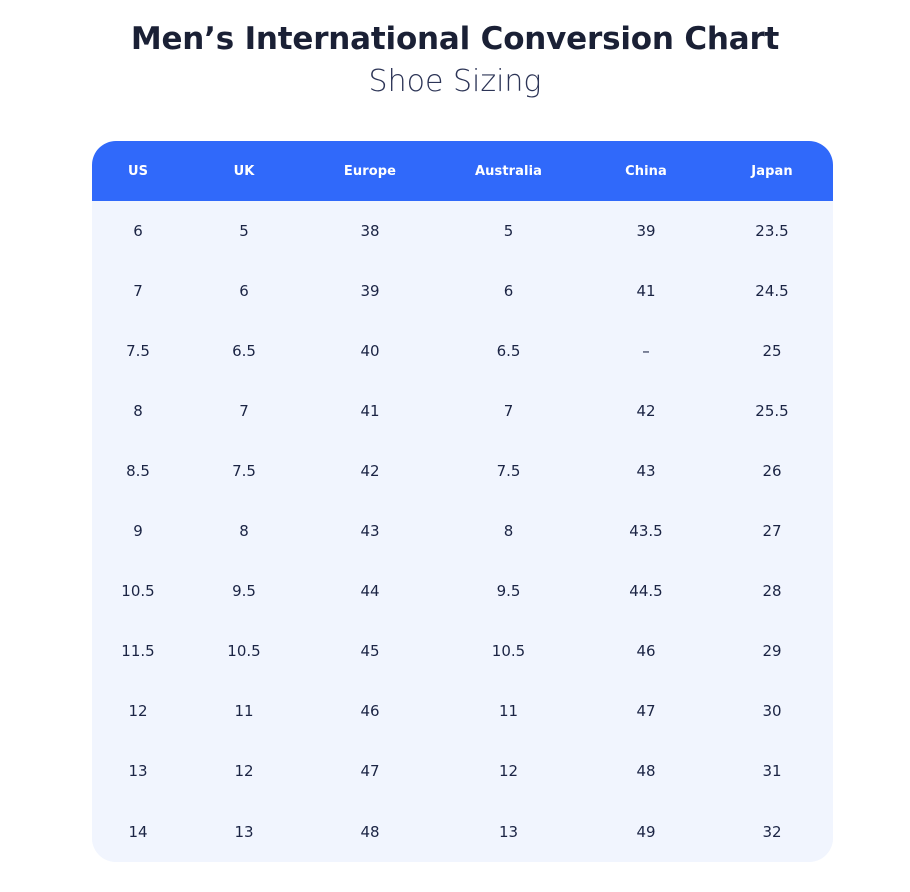 The image size is (910, 892). What do you see at coordinates (772, 771) in the screenshot?
I see `cell-japan: 31` at bounding box center [772, 771].